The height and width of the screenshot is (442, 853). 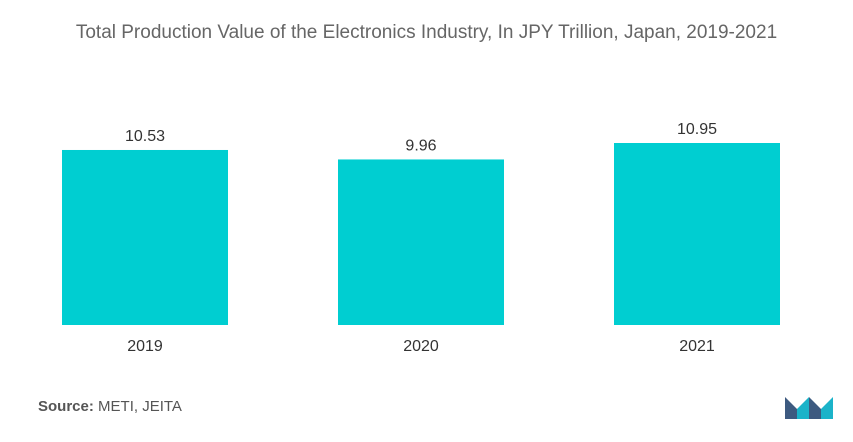 What do you see at coordinates (145, 237) in the screenshot?
I see `bar-2019` at bounding box center [145, 237].